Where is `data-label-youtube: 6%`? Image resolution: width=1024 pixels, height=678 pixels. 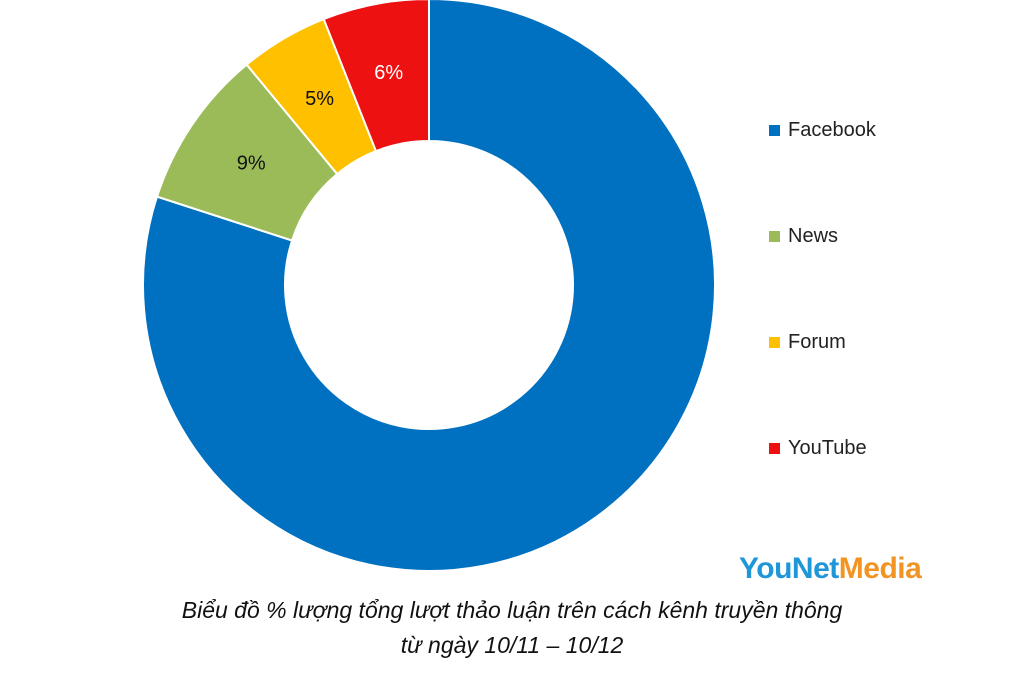 data-label-youtube: 6% is located at coordinates (388, 73).